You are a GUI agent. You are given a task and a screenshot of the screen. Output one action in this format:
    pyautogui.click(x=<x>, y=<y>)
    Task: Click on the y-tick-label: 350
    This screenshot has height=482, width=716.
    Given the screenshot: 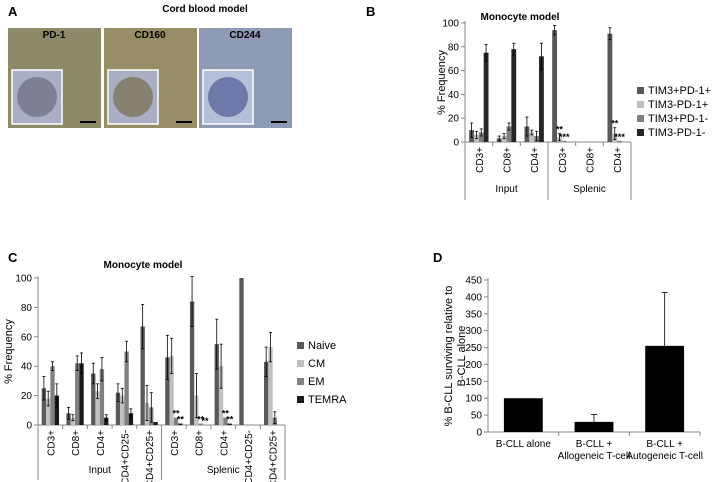 What is the action you would take?
    pyautogui.click(x=473, y=314)
    